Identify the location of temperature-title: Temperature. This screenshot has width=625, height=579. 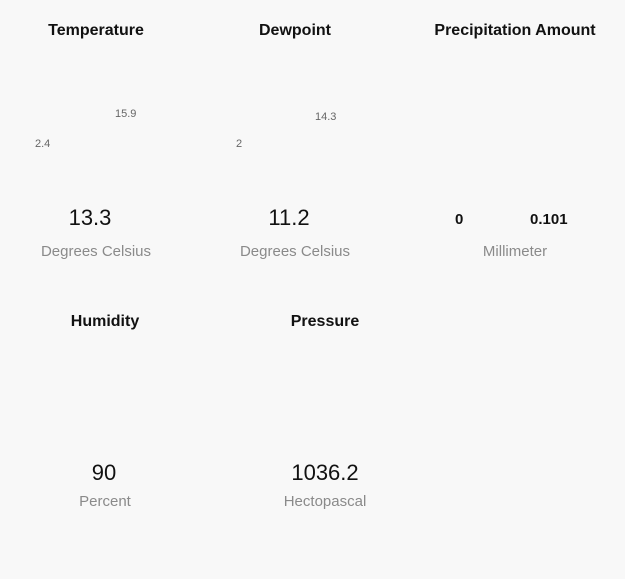
(96, 30).